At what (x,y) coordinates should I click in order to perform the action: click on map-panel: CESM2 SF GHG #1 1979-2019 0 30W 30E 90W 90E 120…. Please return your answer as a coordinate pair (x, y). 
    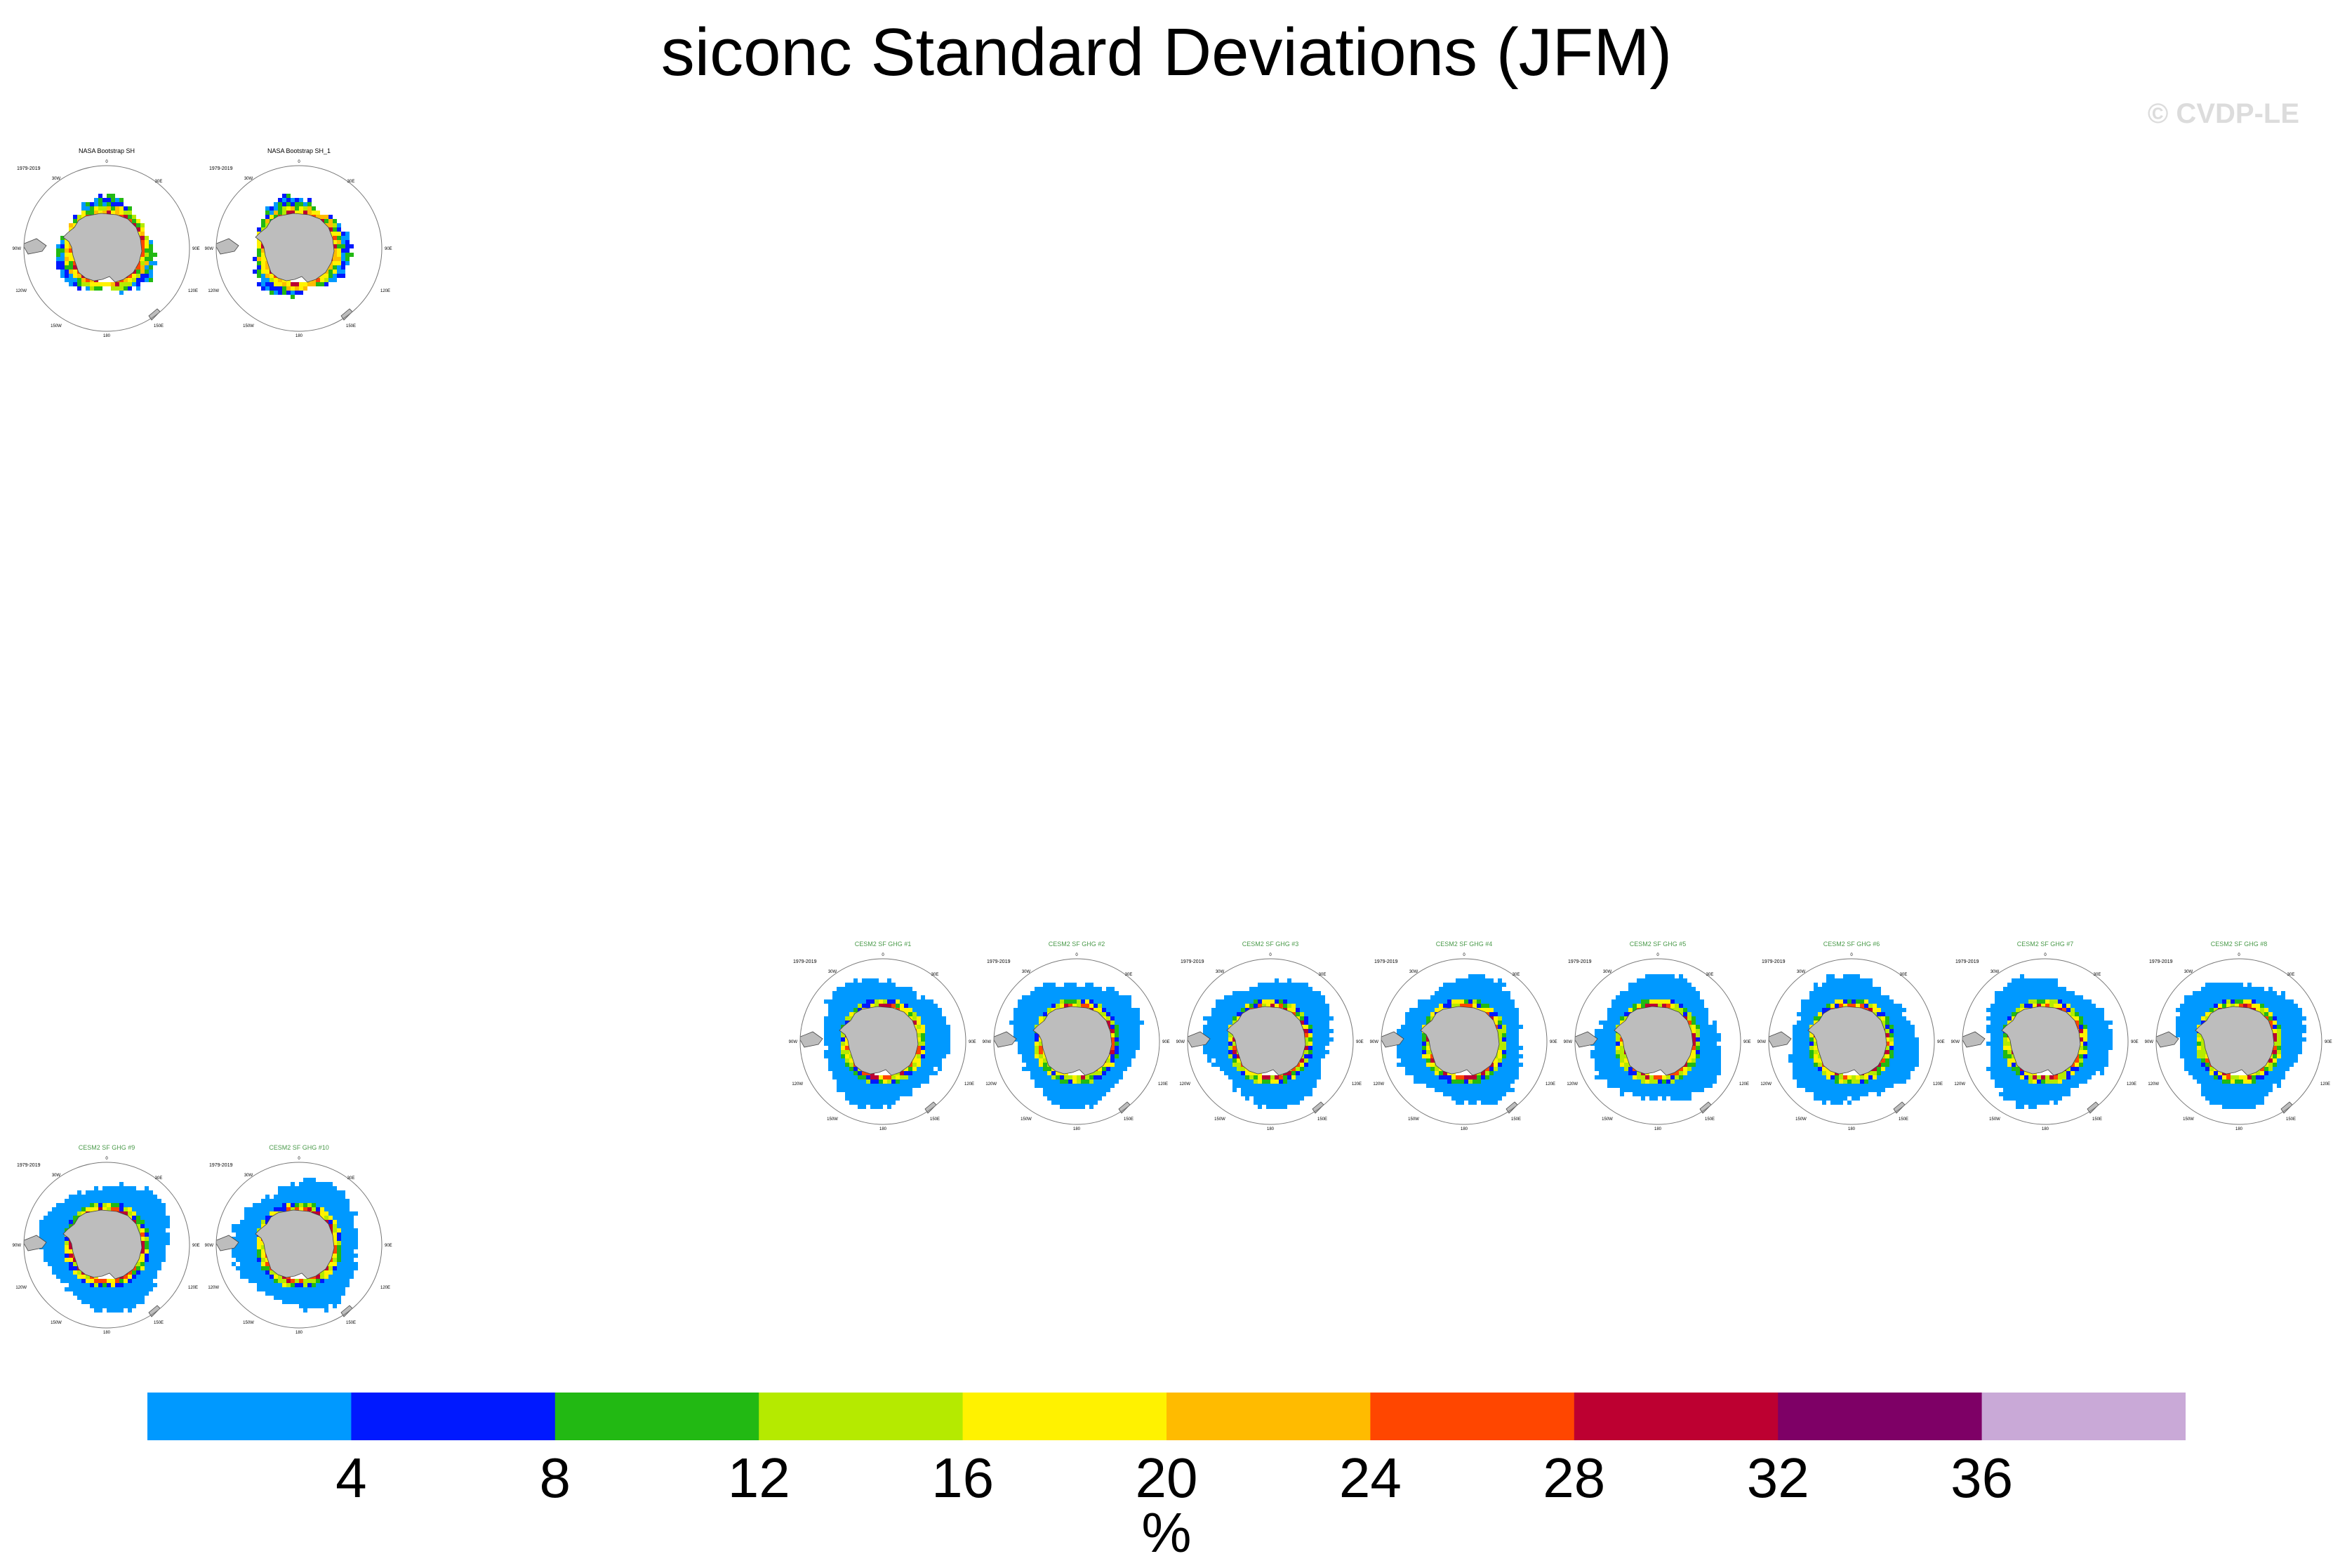
    Looking at the image, I should click on (882, 1039).